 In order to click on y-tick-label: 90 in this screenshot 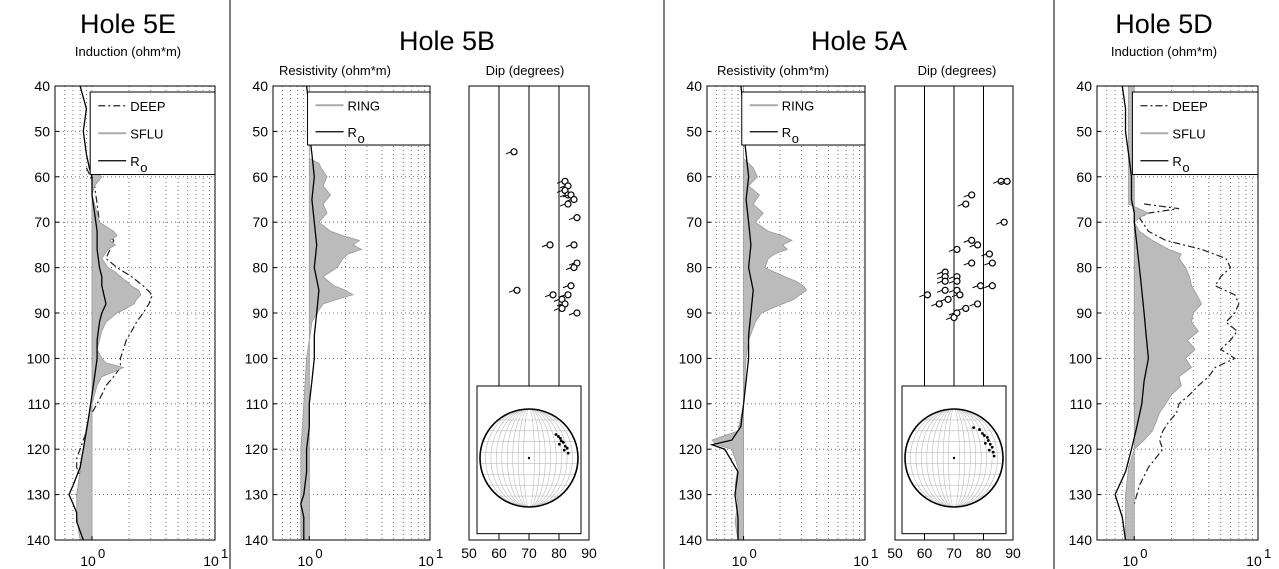, I will do `click(1084, 313)`.